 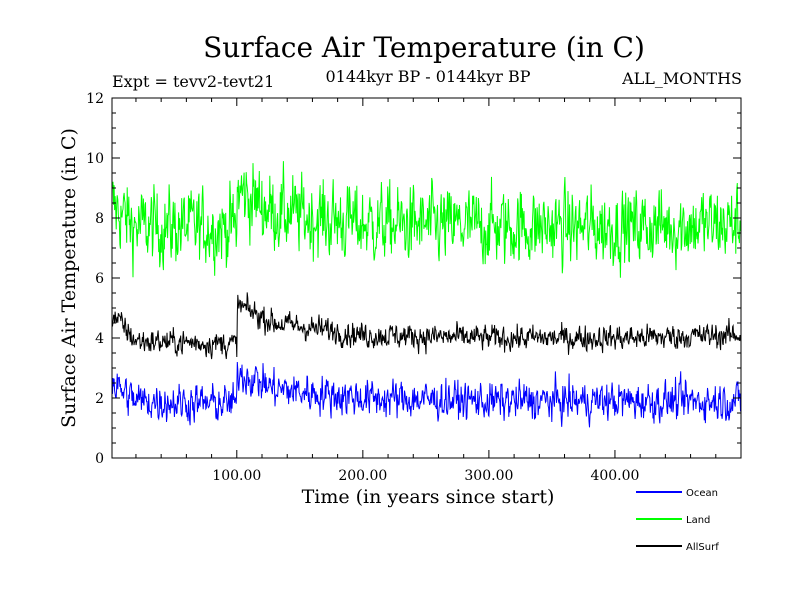 What do you see at coordinates (99, 219) in the screenshot?
I see `y-tick-label: 8` at bounding box center [99, 219].